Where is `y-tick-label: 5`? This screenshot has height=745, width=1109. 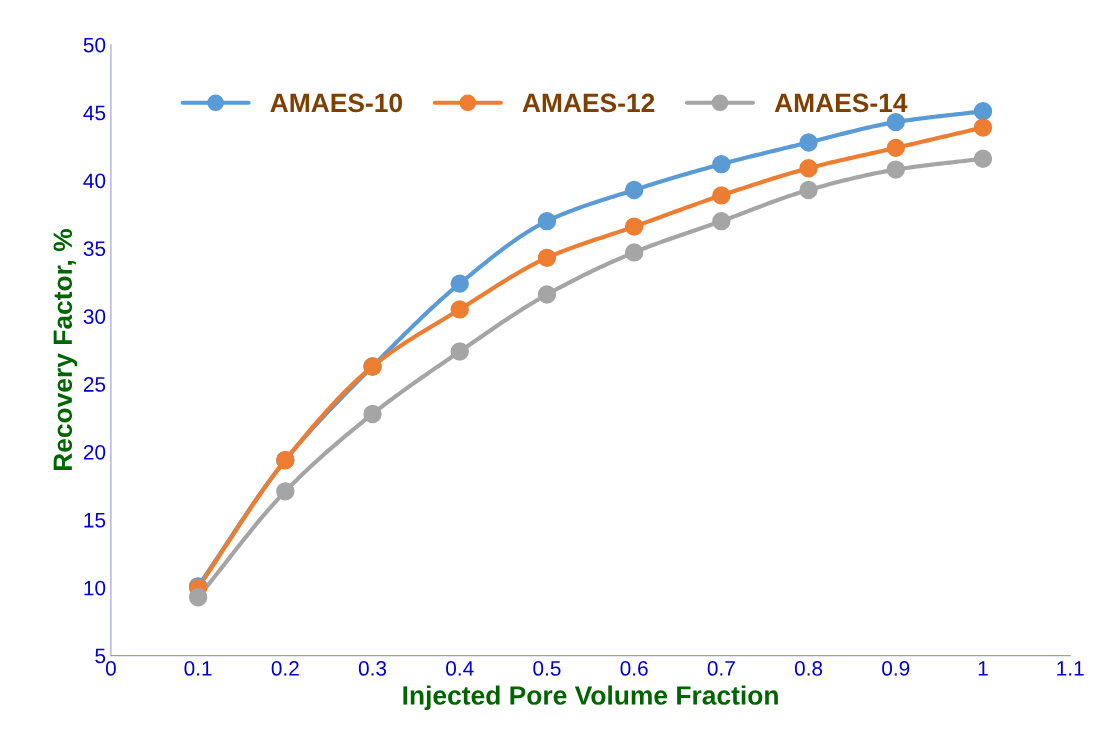
y-tick-label: 5 is located at coordinates (100, 656).